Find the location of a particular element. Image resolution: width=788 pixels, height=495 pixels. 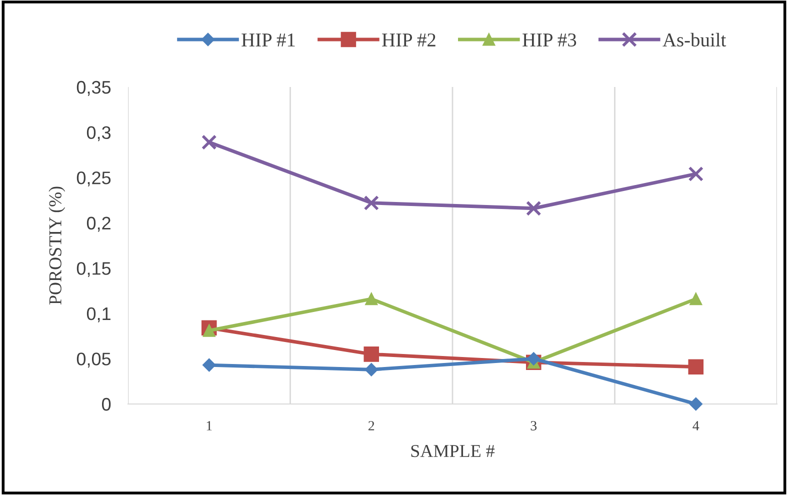

y-tick-label: 0,15 is located at coordinates (93, 269).